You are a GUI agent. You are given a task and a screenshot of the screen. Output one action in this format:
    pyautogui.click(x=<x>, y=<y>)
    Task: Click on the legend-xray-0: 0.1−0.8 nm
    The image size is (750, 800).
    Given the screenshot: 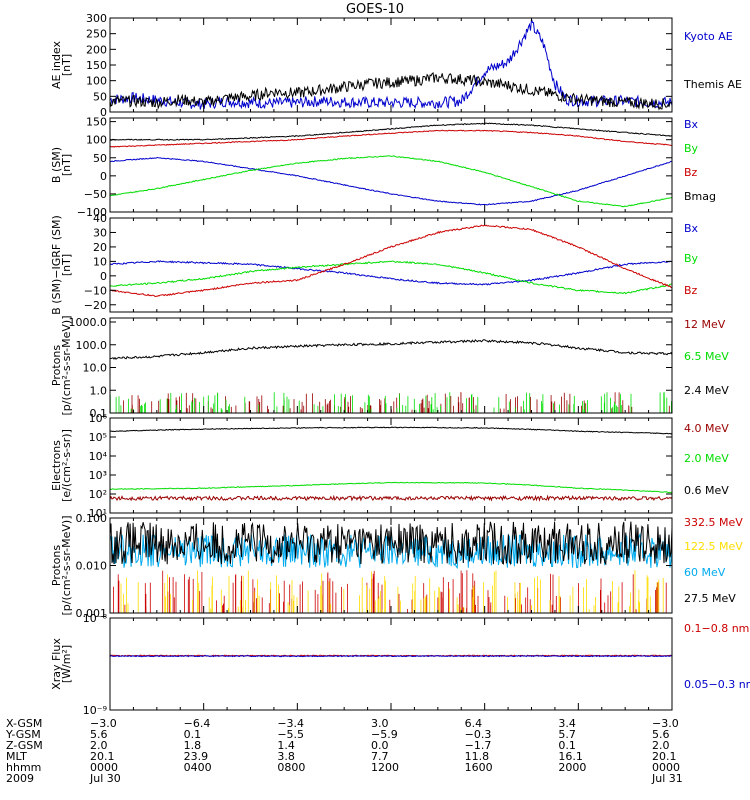 What is the action you would take?
    pyautogui.click(x=716, y=628)
    